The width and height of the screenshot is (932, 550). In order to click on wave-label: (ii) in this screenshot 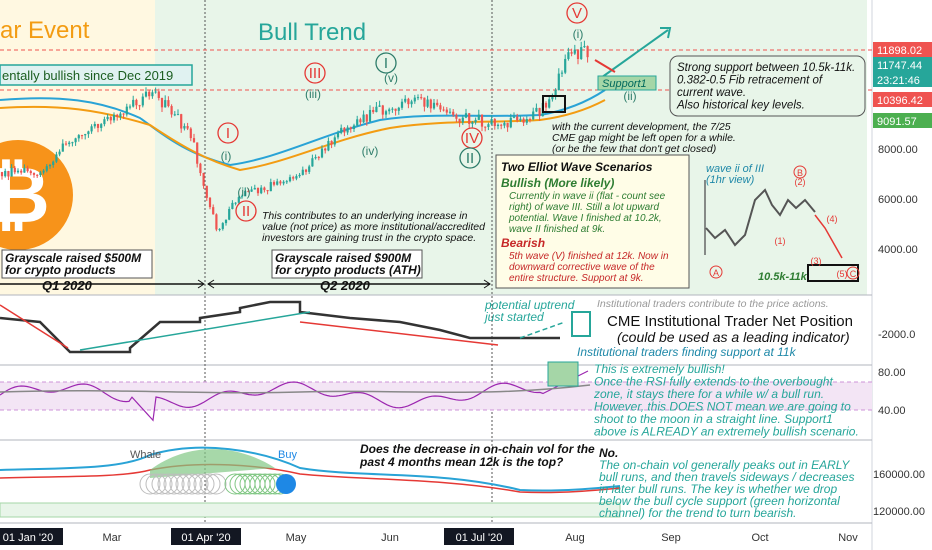, I will do `click(629, 96)`.